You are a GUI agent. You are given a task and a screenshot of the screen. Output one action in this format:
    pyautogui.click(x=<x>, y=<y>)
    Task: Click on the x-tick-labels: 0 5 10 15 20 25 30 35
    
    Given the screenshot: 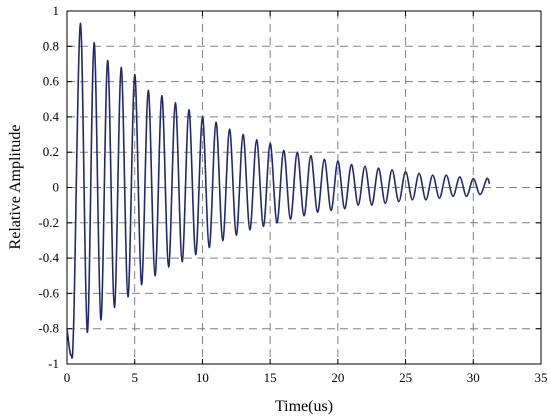 What is the action you would take?
    pyautogui.click(x=306, y=377)
    